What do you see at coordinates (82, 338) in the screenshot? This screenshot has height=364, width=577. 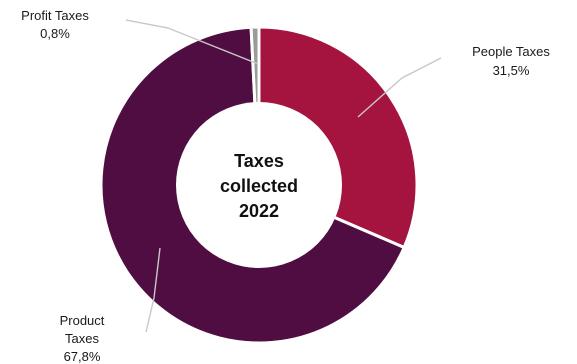 I see `label-product-taxes-name-2: Taxes` at bounding box center [82, 338].